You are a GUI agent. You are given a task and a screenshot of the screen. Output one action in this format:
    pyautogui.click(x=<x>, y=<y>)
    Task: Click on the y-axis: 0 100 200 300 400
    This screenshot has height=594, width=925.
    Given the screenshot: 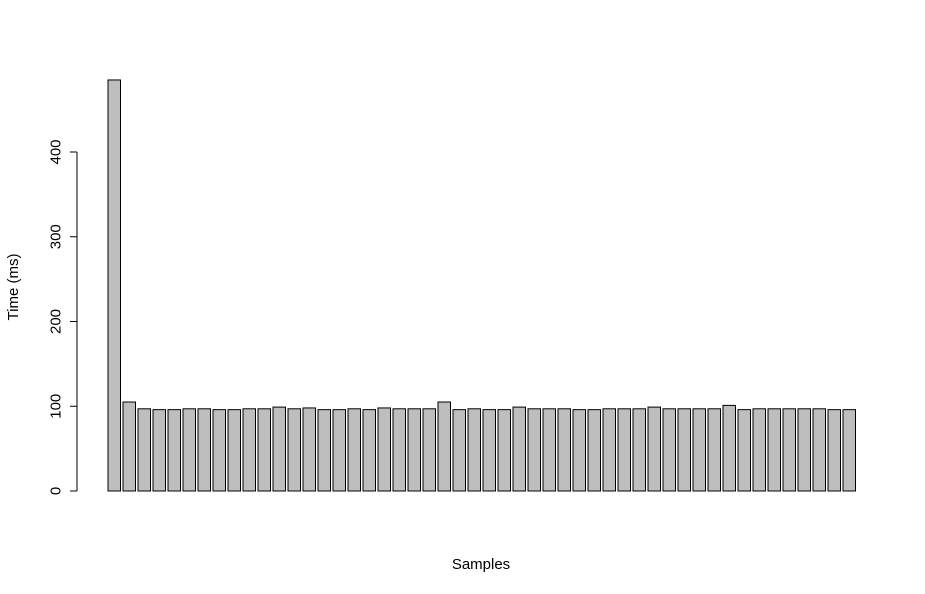 What is the action you would take?
    pyautogui.click(x=62, y=317)
    